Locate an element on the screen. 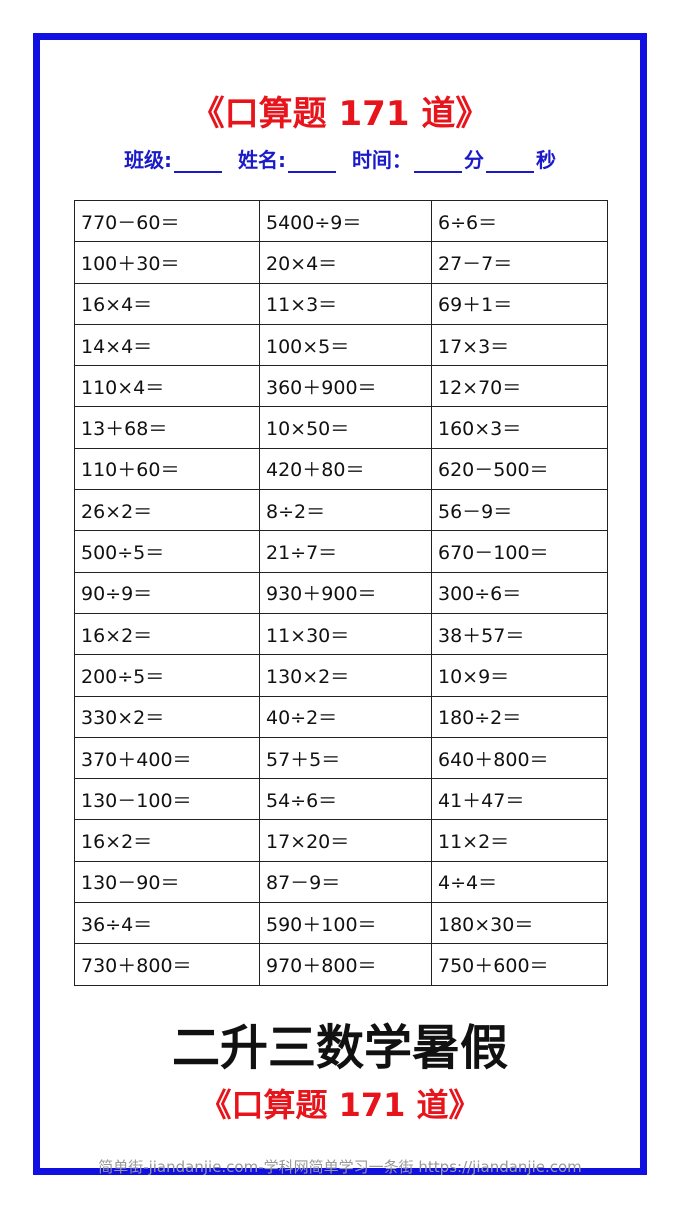 The image size is (680, 1209). row: 16×4＝ 11×3＝ 69＋1＝ is located at coordinates (341, 303).